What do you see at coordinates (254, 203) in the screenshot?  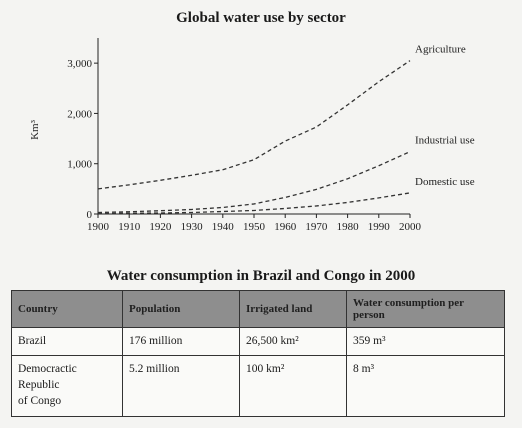 I see `series-line-domestic-use` at bounding box center [254, 203].